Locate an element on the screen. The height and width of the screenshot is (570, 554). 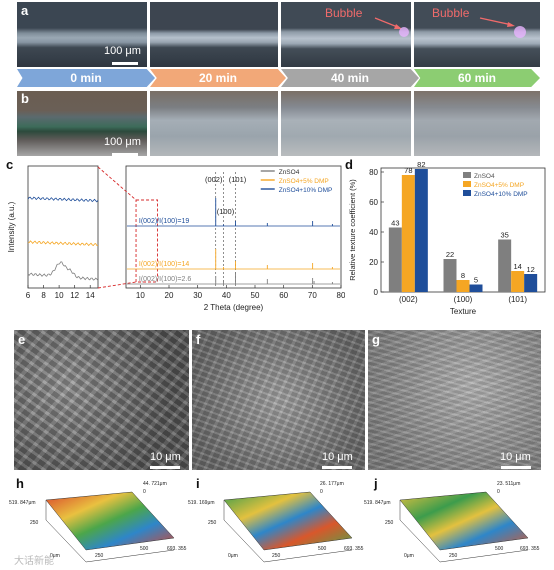
xrd-inset-xtick-label: 12 is located at coordinates (74, 295).